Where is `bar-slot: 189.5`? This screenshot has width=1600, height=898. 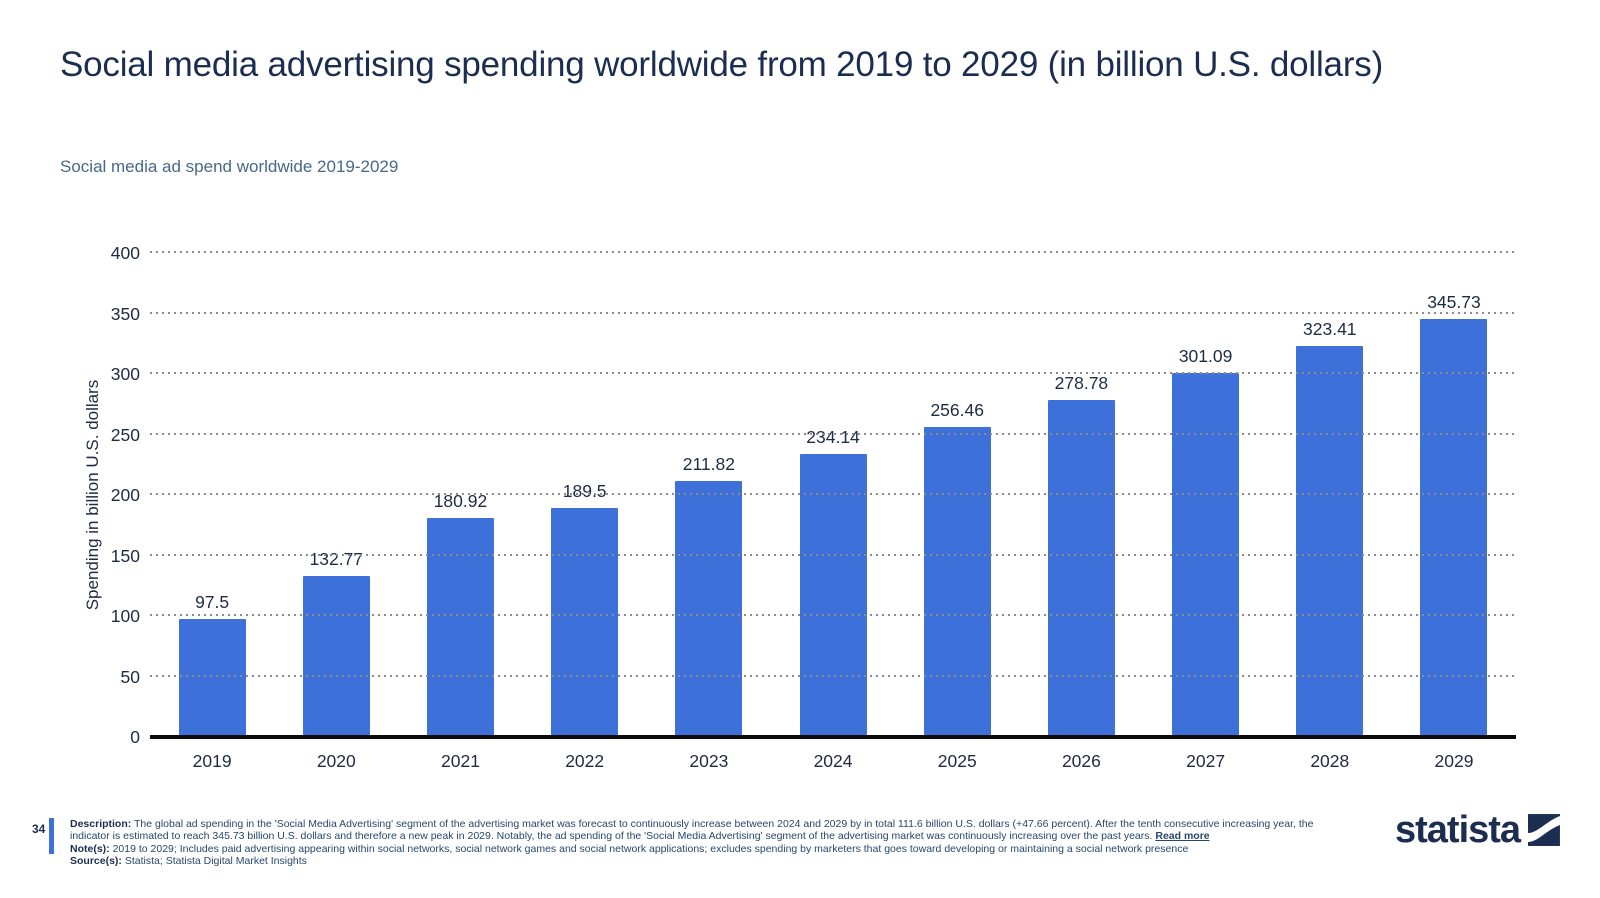
bar-slot: 189.5 is located at coordinates (585, 495).